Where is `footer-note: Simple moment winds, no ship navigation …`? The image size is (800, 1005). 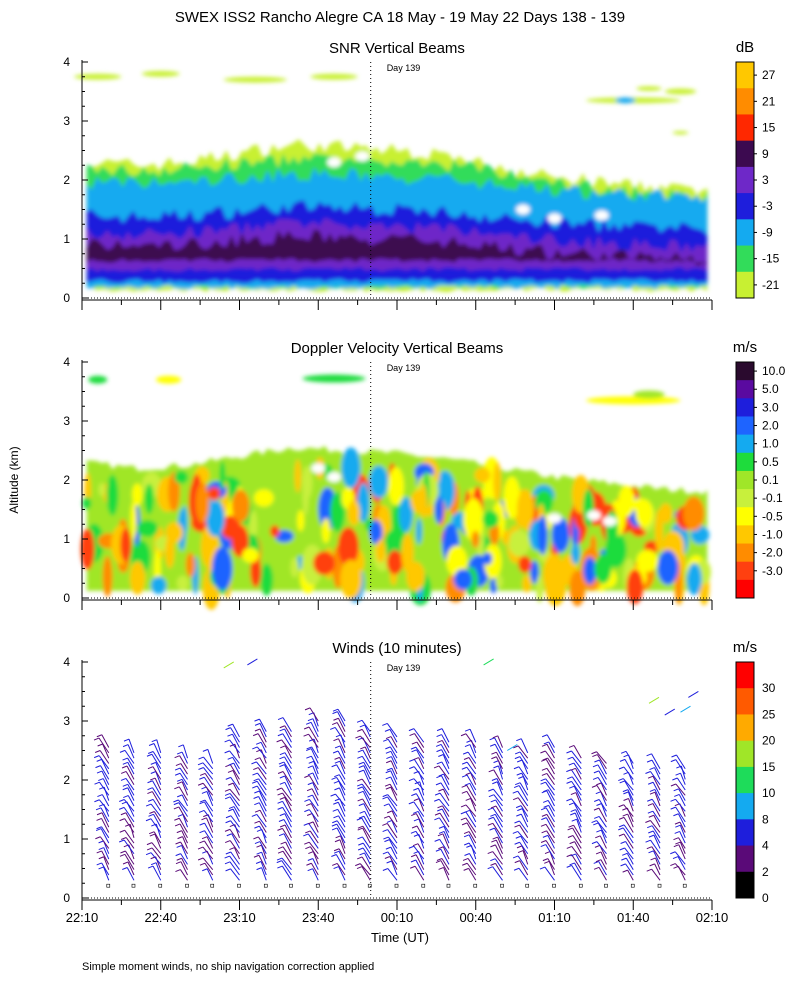 footer-note: Simple moment winds, no ship navigation … is located at coordinates (228, 967).